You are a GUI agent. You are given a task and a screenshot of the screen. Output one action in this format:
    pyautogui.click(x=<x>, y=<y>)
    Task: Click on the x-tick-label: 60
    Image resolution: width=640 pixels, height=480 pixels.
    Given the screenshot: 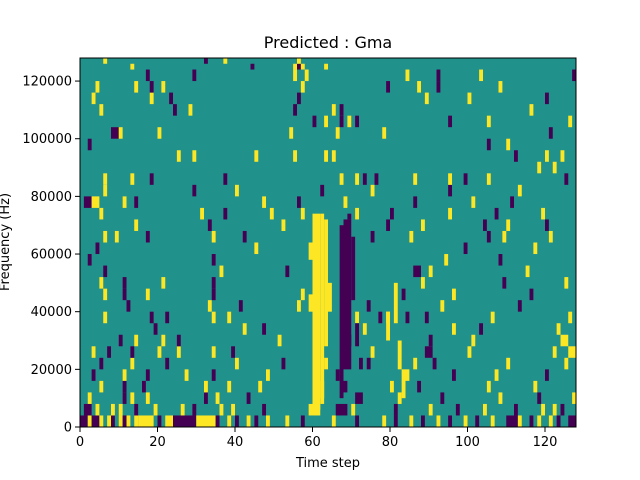 What is the action you would take?
    pyautogui.click(x=312, y=442)
    